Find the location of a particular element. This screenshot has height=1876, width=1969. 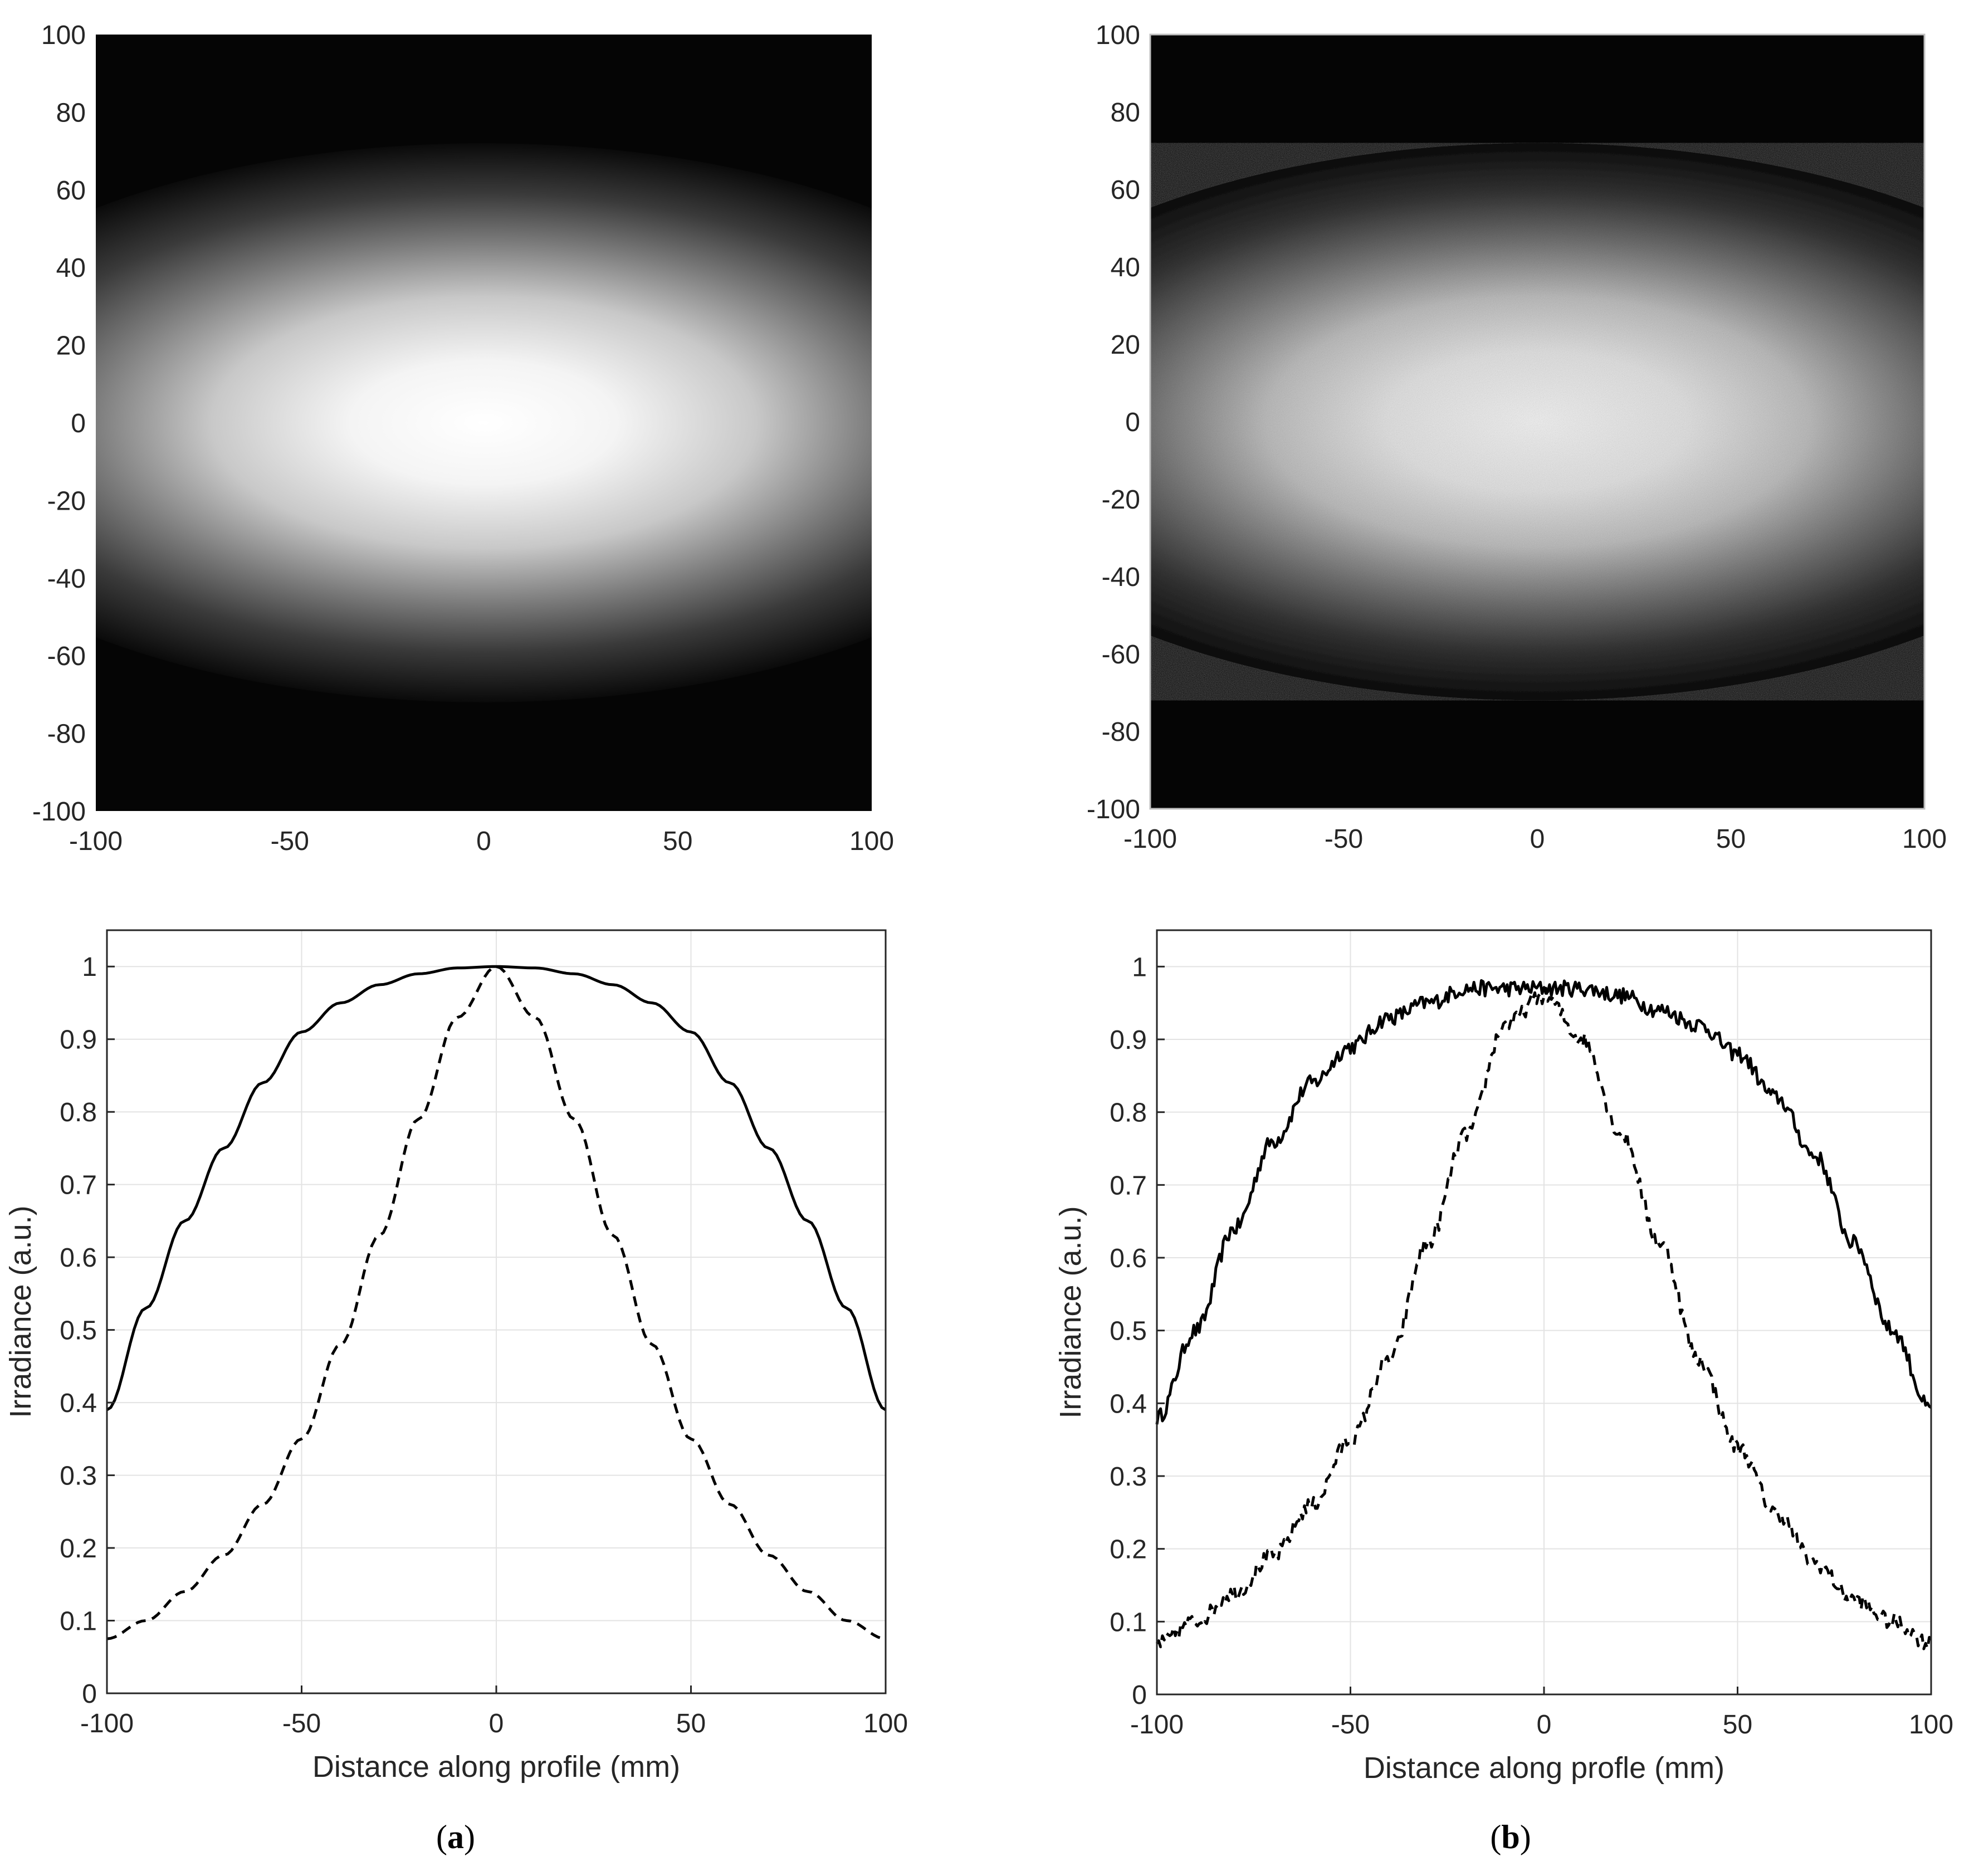

panel-label-b: (b) is located at coordinates (1510, 1837).